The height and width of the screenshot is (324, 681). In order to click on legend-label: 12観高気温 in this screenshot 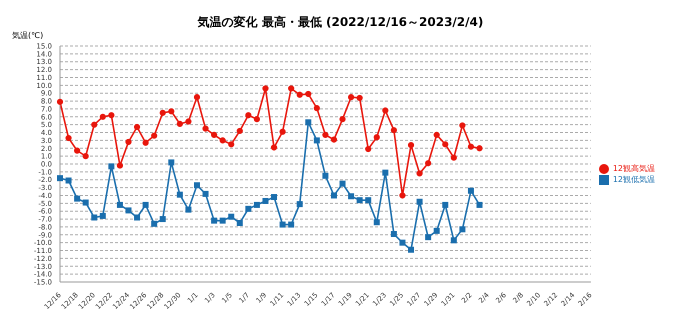, I will do `click(633, 168)`.